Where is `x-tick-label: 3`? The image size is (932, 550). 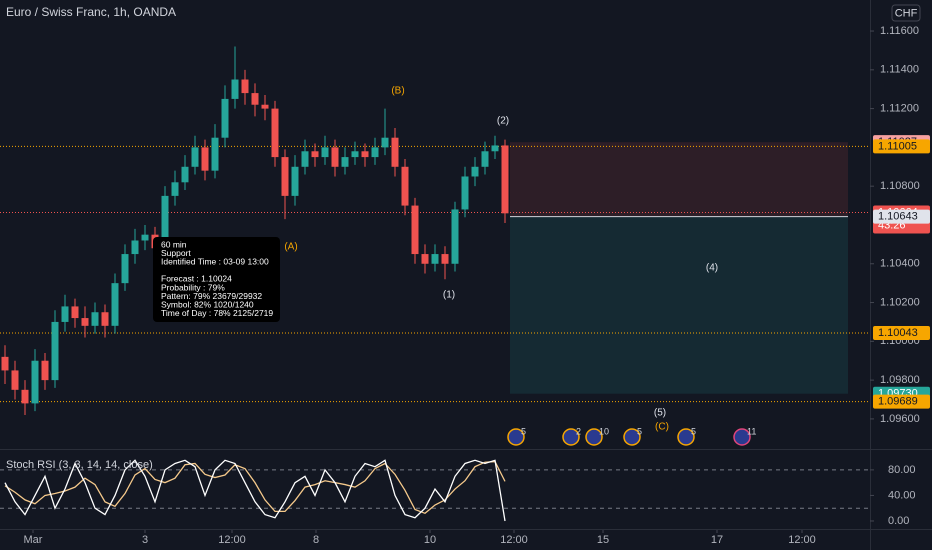
x-tick-label: 3 is located at coordinates (145, 540).